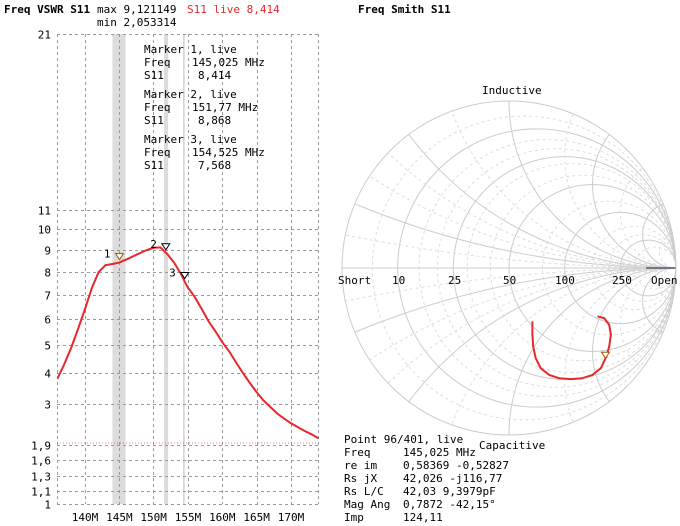  Describe the element at coordinates (154, 165) in the screenshot. I see `marker-3-s11-label: S11` at that location.